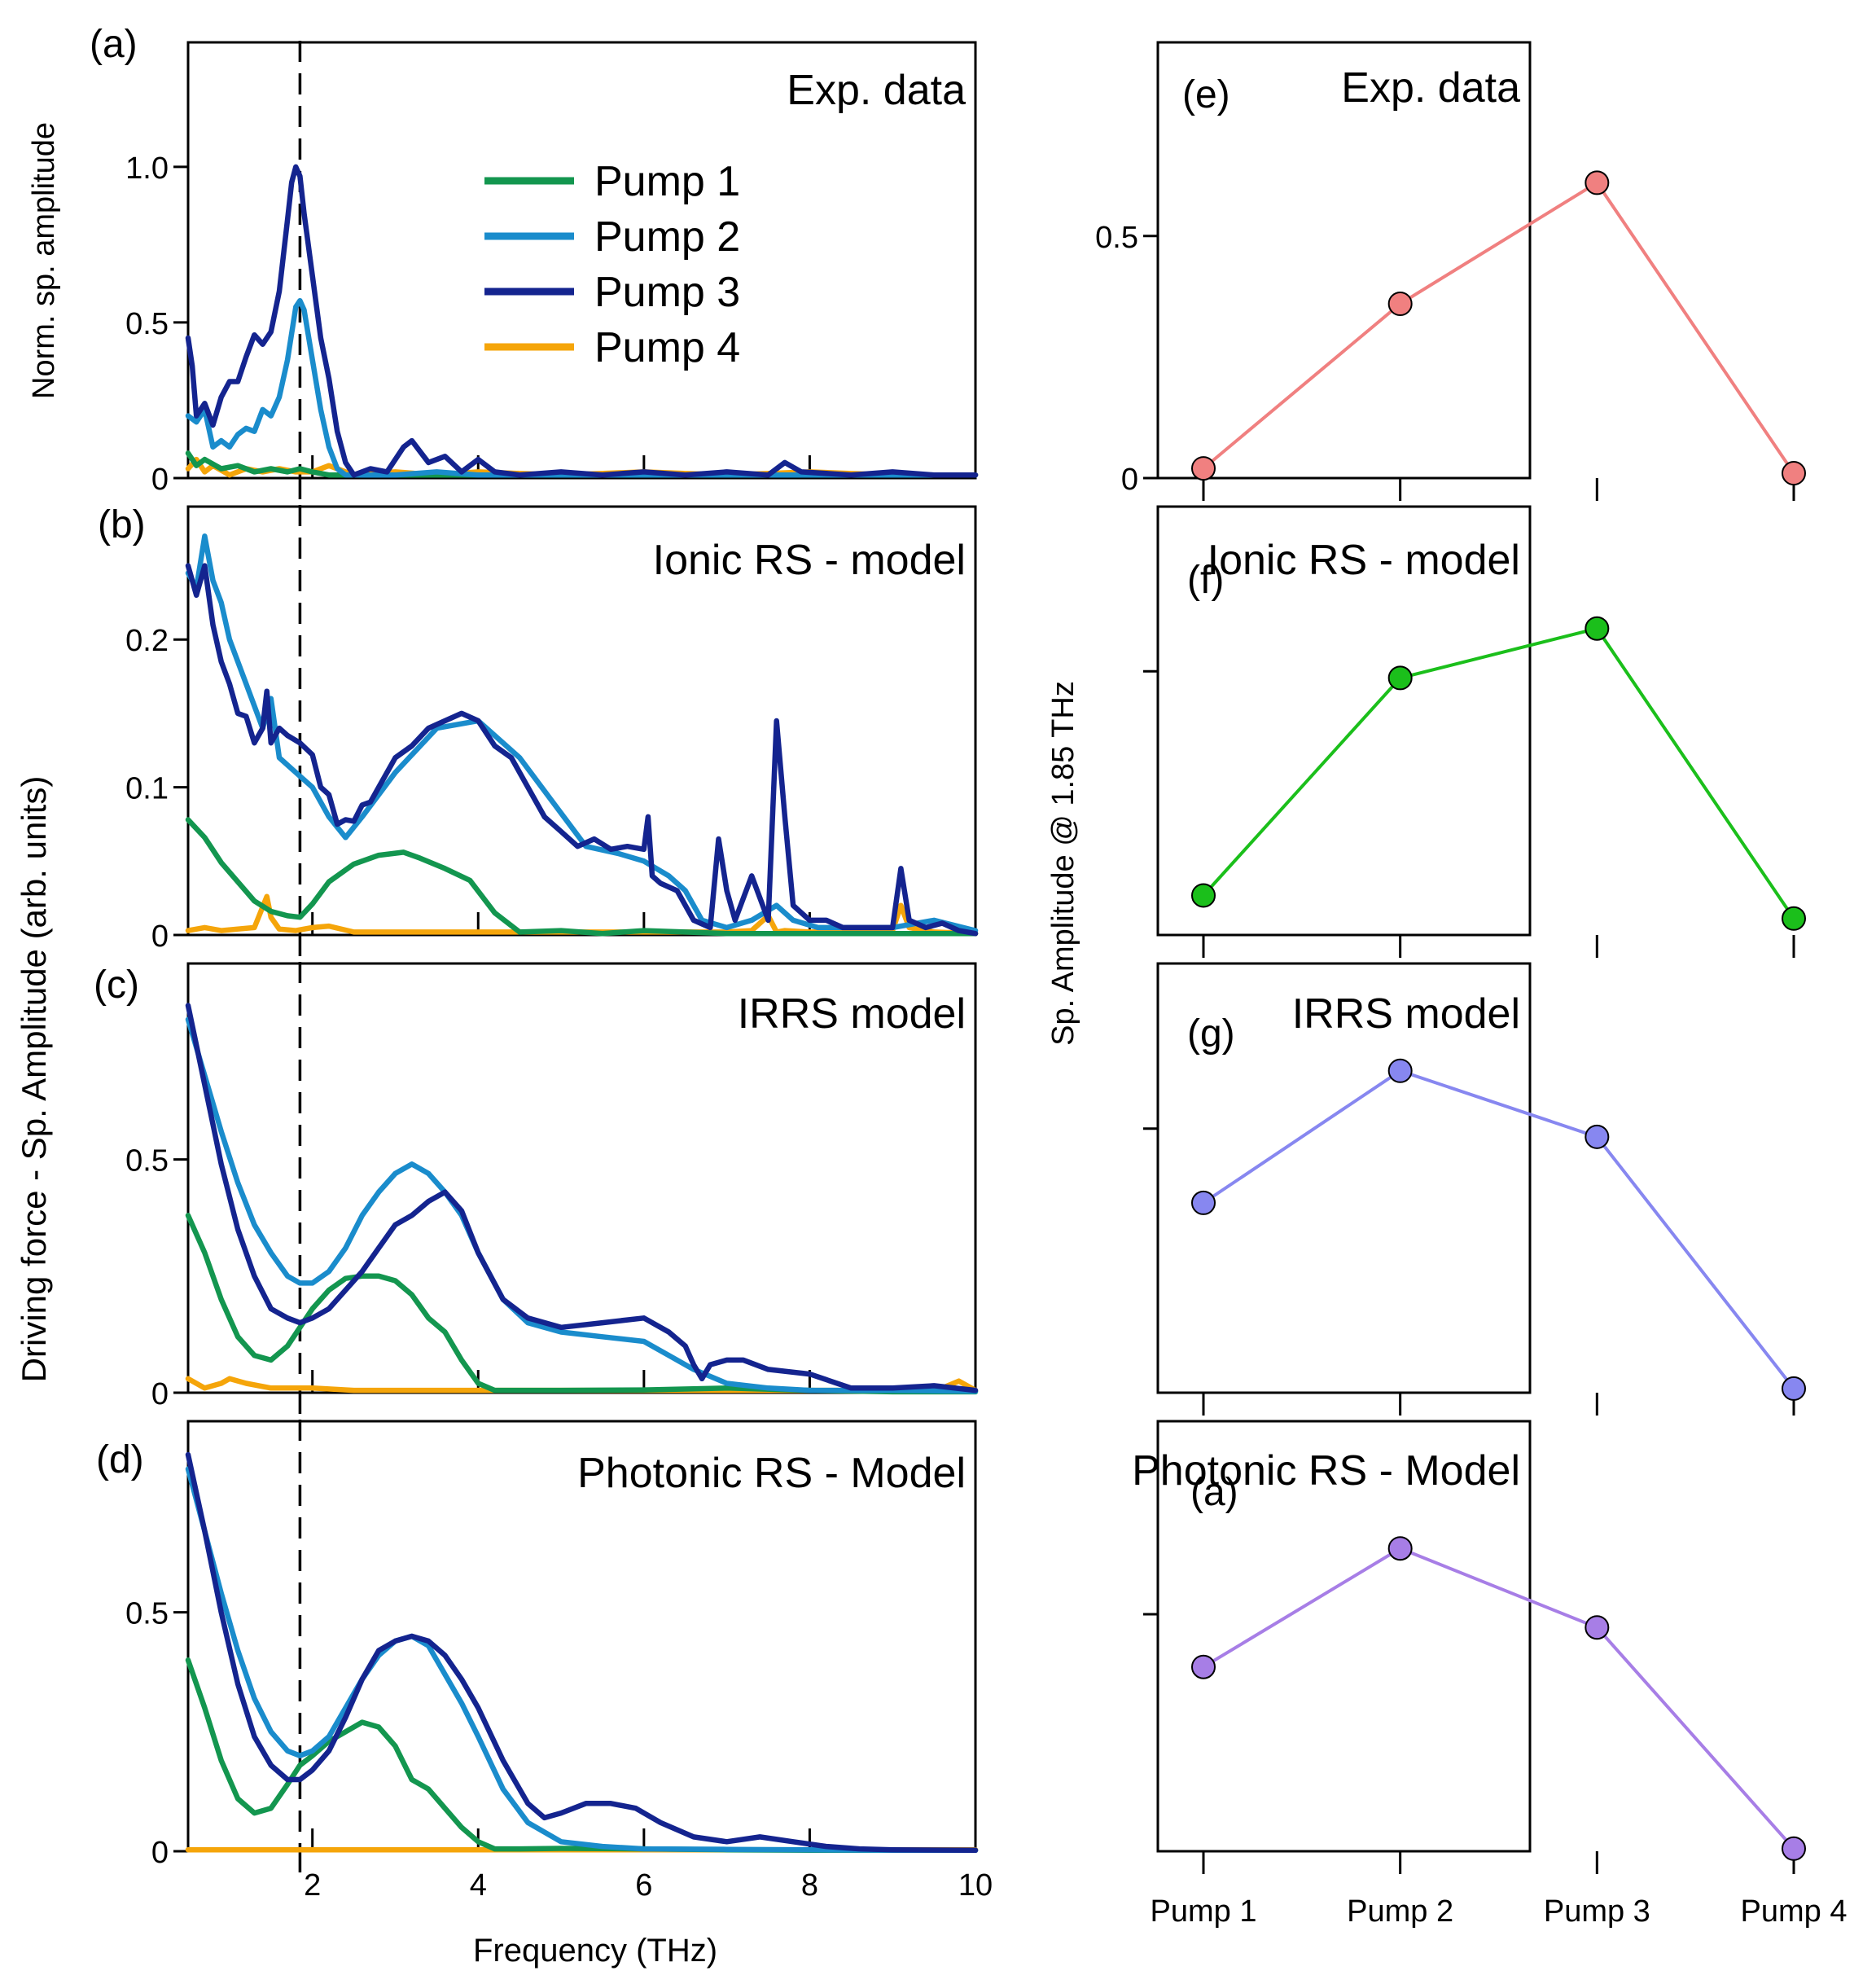 The image size is (1876, 1984). What do you see at coordinates (810, 1885) in the screenshot?
I see `panel-d-xtick-label: 8` at bounding box center [810, 1885].